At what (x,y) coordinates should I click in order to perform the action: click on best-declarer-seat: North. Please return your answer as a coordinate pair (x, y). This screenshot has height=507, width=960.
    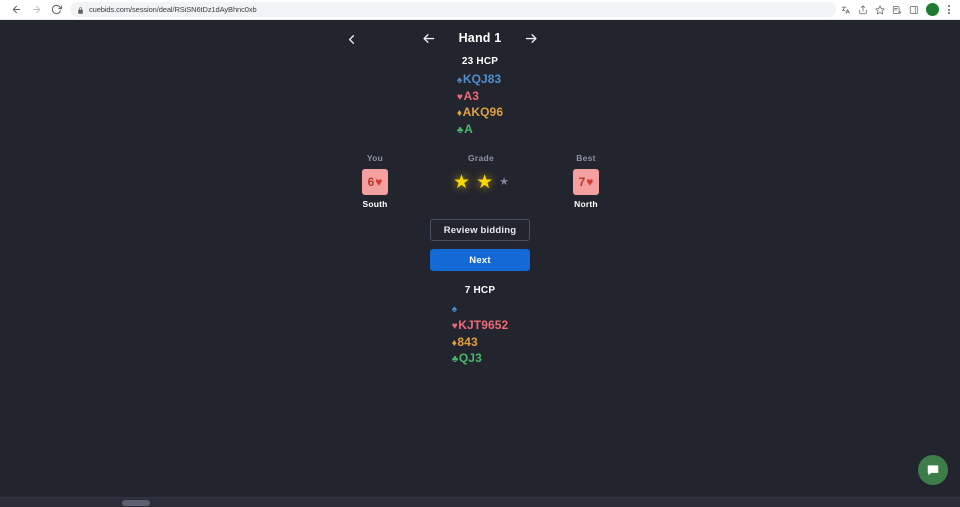
    Looking at the image, I should click on (586, 204).